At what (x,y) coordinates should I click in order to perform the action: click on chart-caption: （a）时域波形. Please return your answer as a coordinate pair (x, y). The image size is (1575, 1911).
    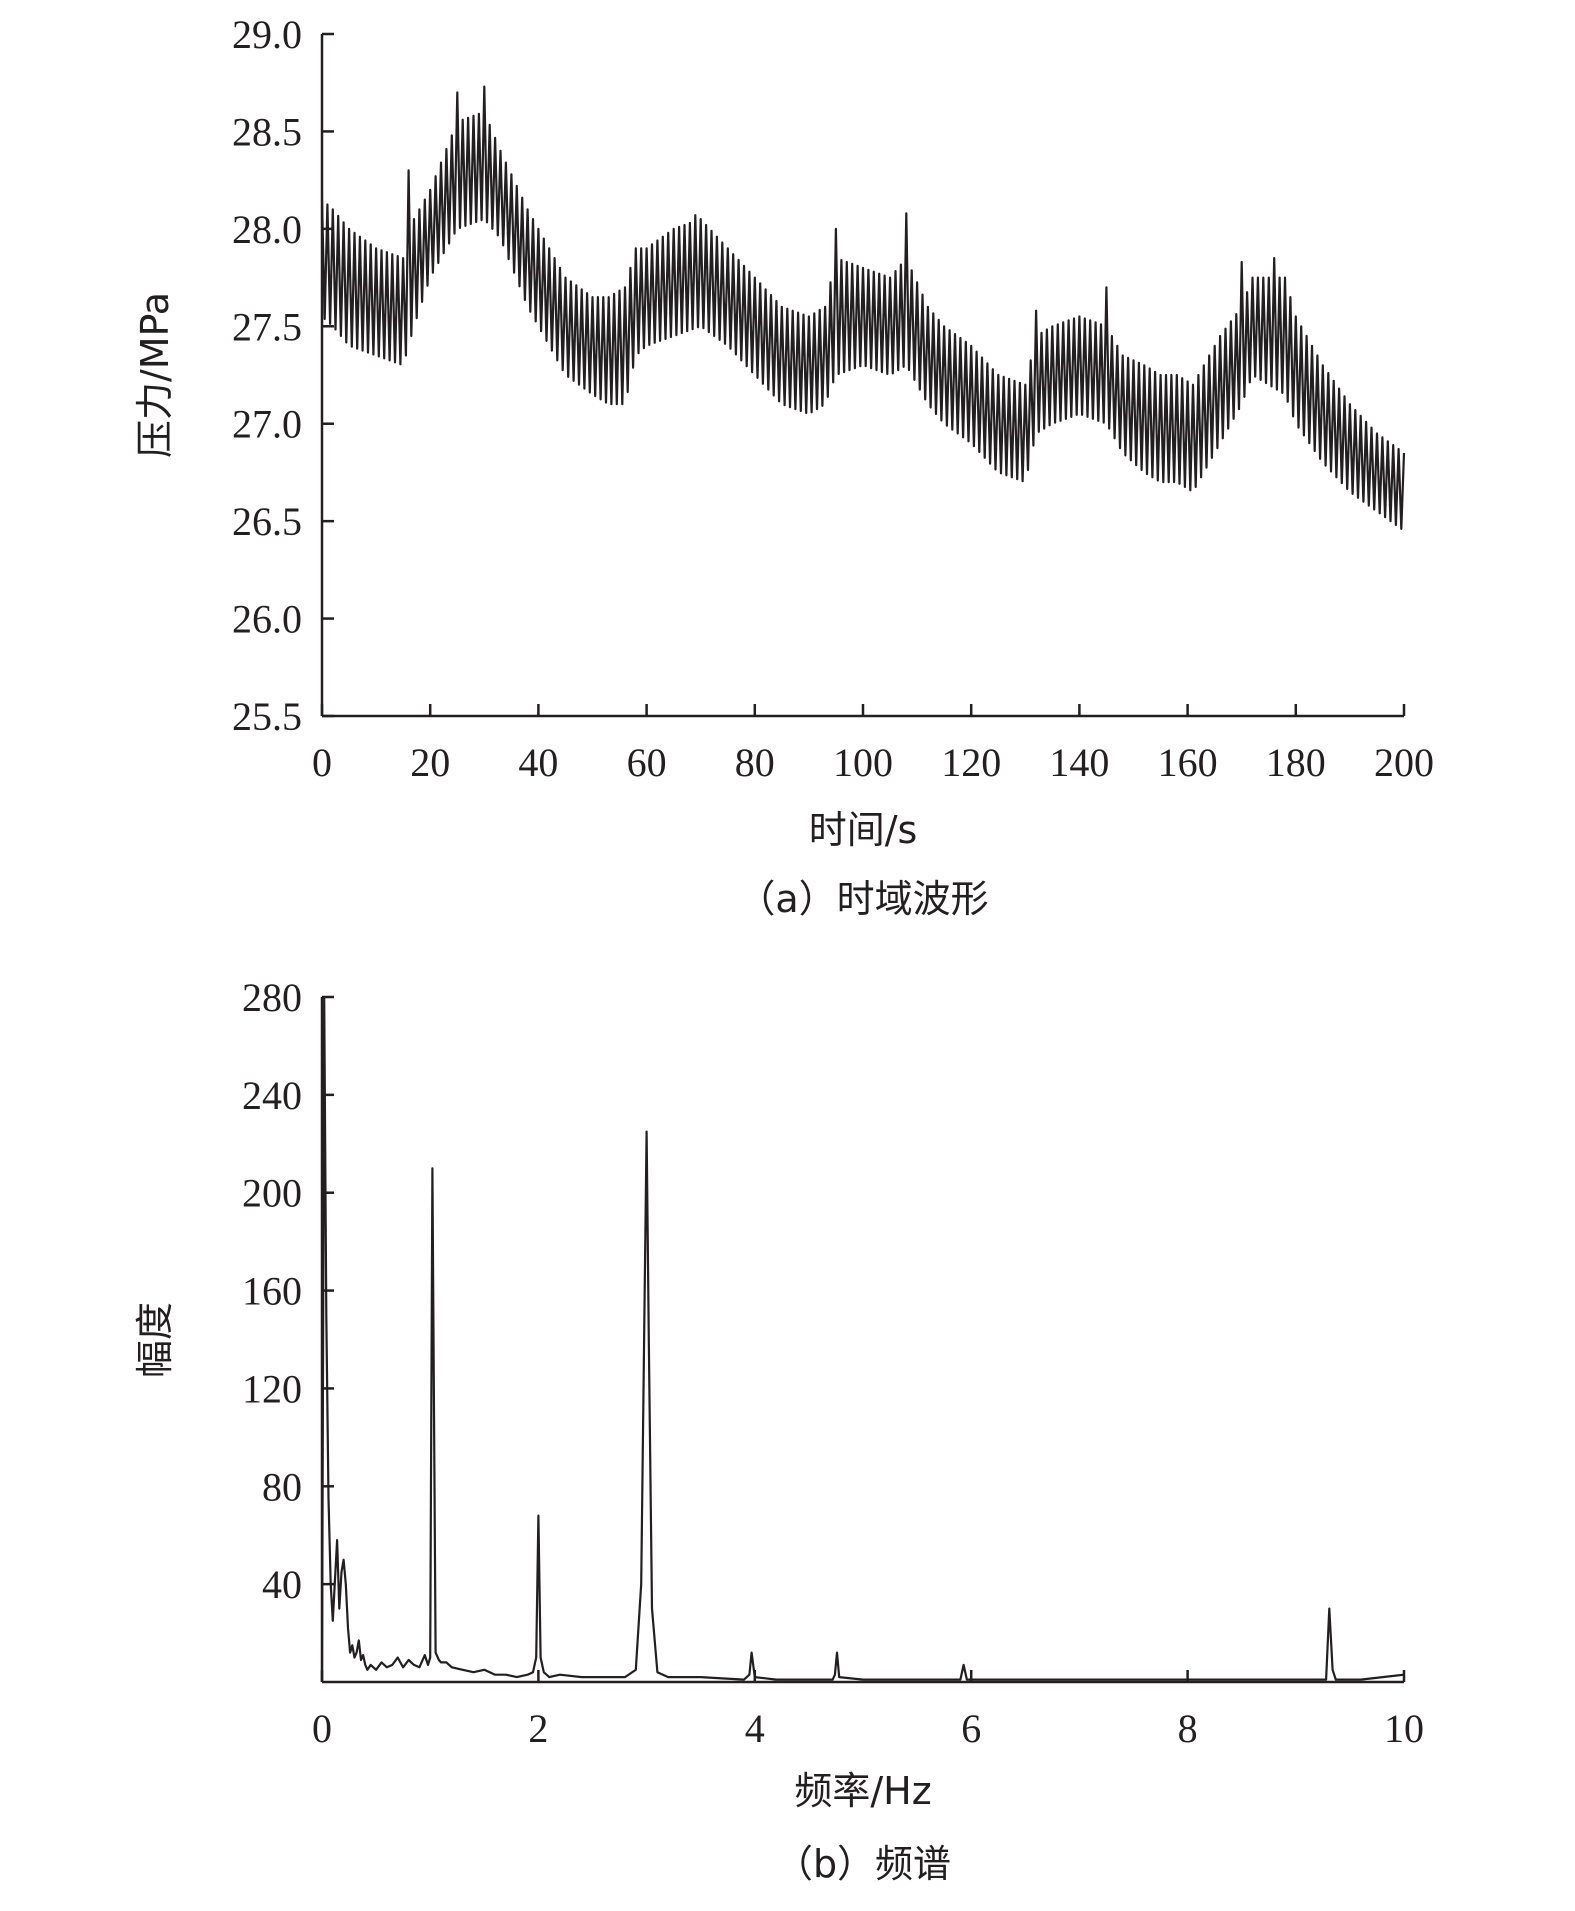
    Looking at the image, I should click on (862, 899).